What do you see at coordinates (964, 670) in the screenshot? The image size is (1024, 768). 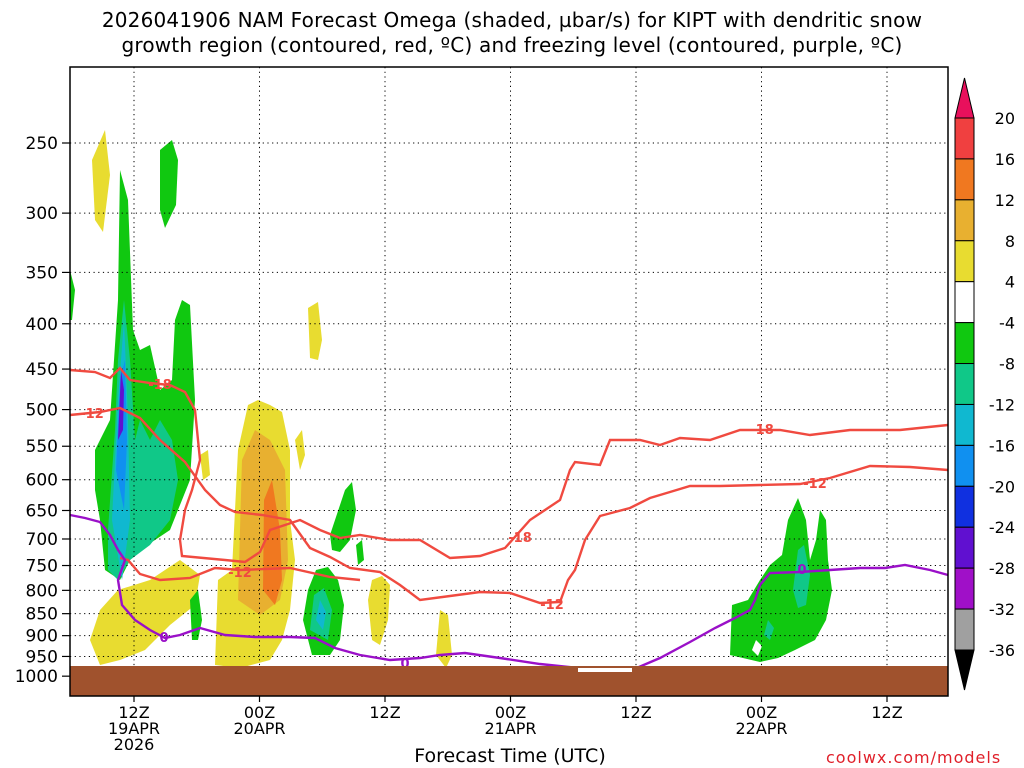 I see `colorbar-bottom-arrow` at bounding box center [964, 670].